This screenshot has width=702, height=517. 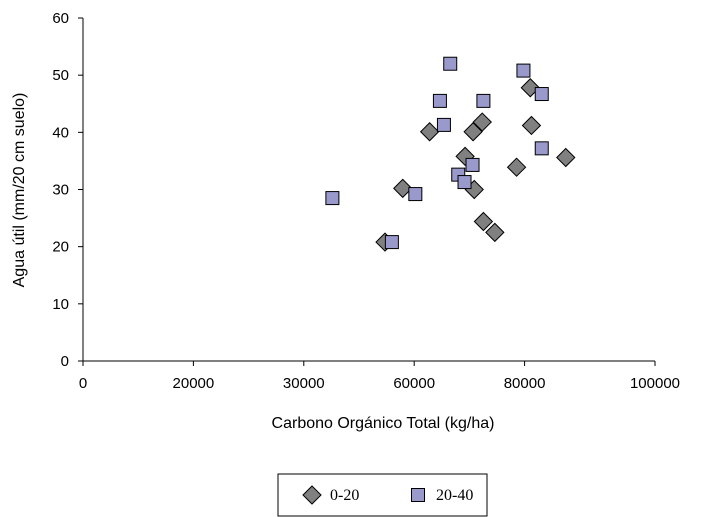 I want to click on y-tick-label: 60, so click(x=60, y=18).